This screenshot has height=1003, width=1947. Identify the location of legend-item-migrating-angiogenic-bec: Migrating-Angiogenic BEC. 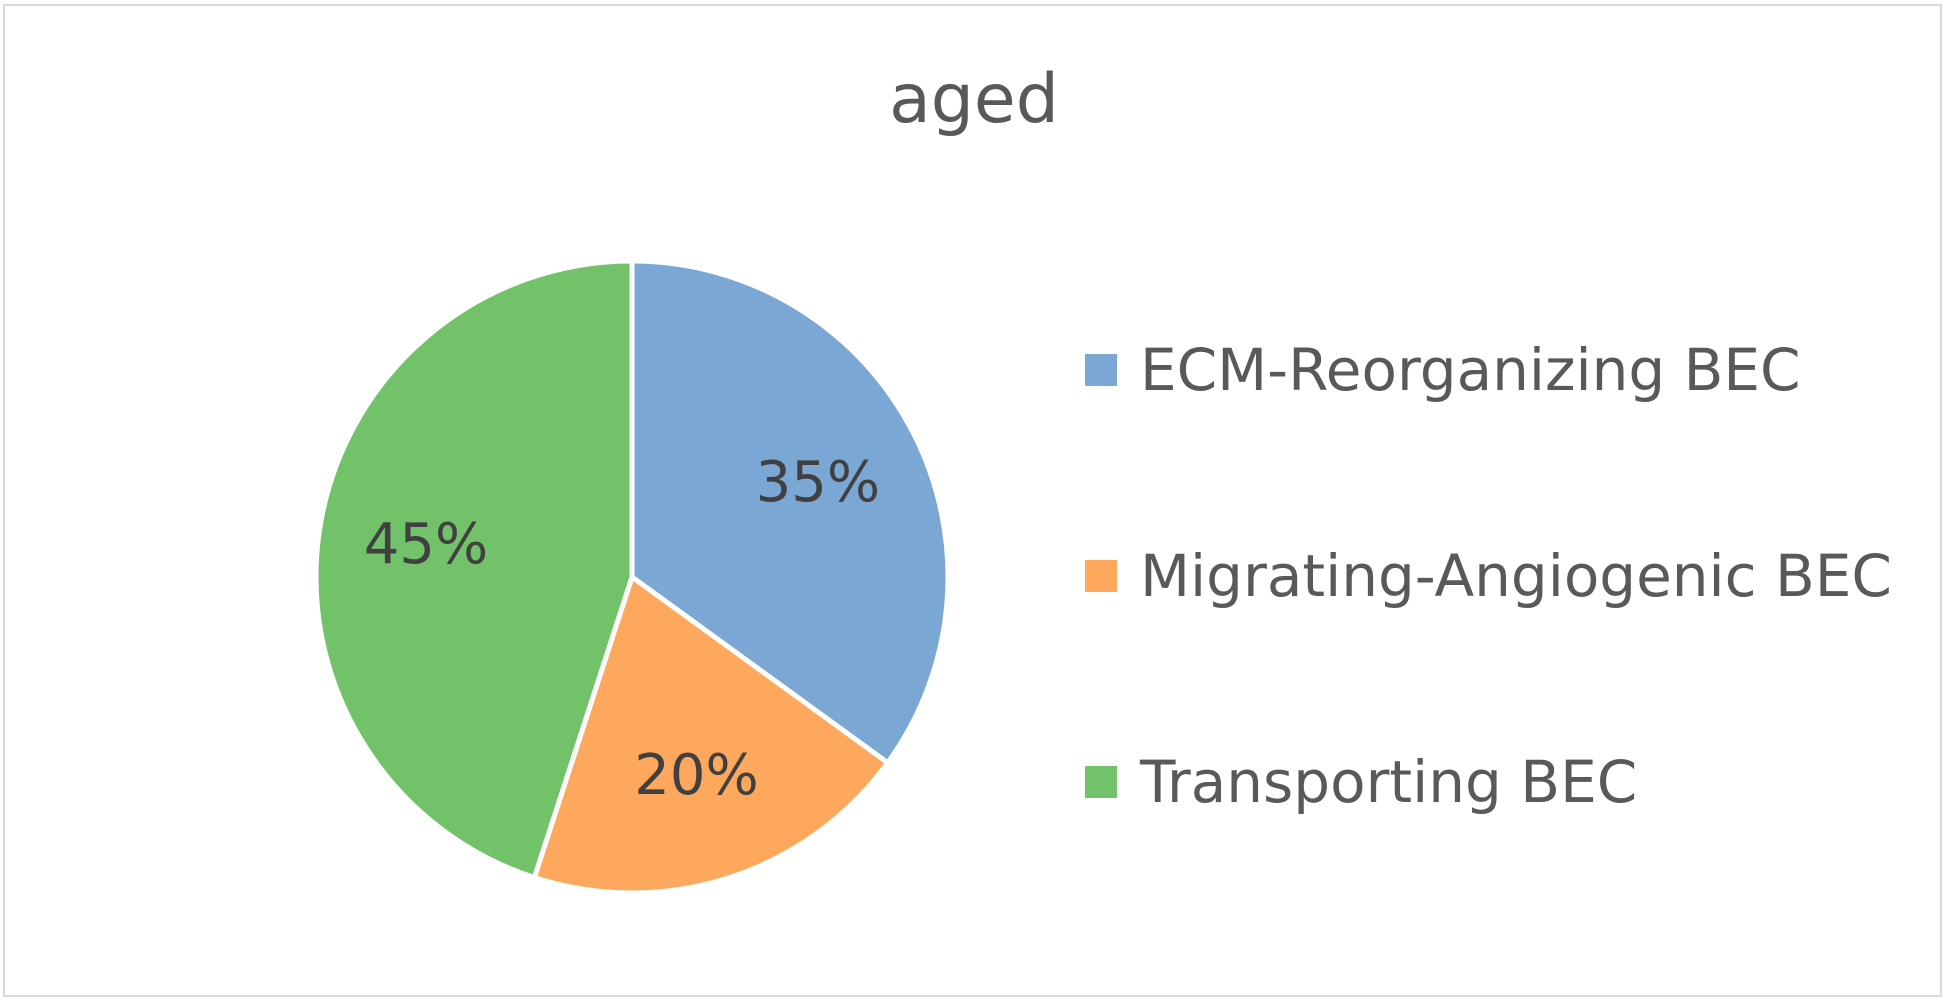
(1488, 576).